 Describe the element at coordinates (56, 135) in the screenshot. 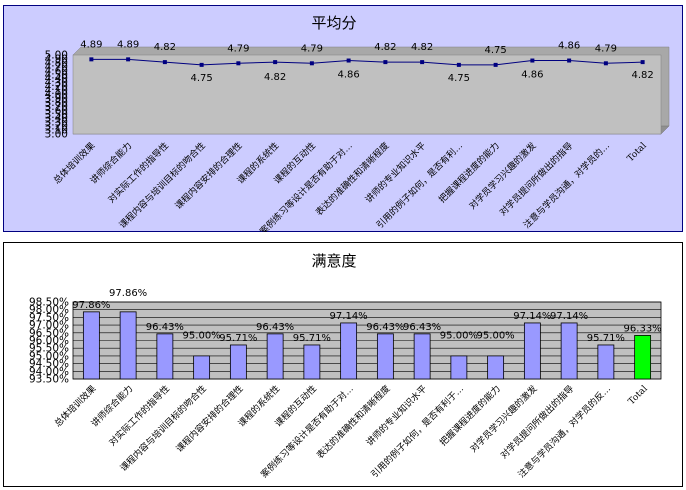

I see `y-tick-label: 3.00` at that location.